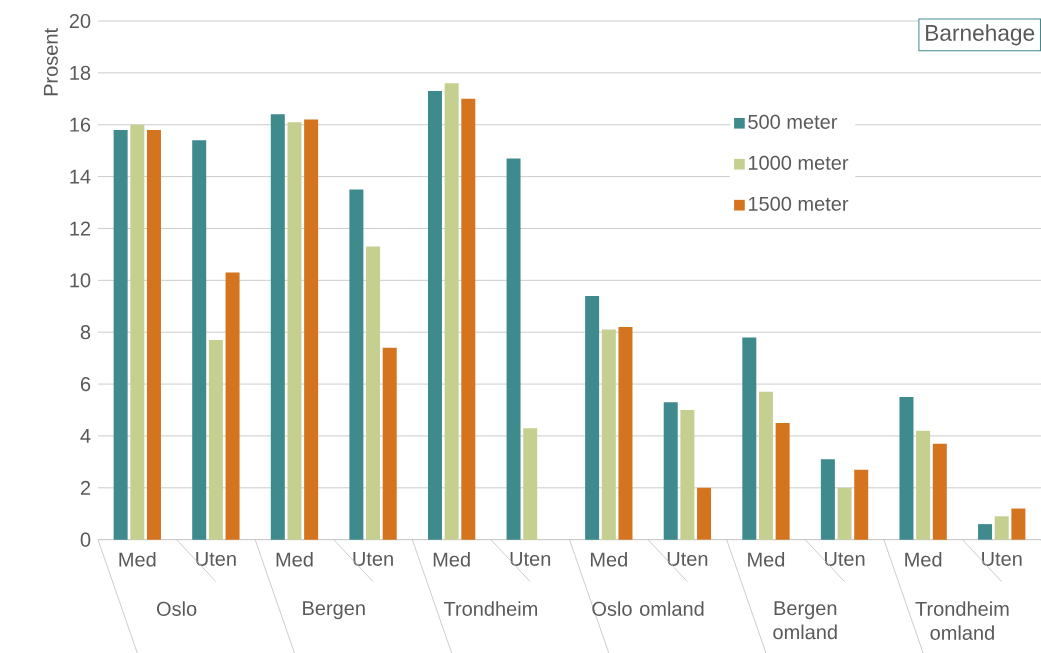 This screenshot has width=1041, height=653. Describe the element at coordinates (980, 35) in the screenshot. I see `chart-title: Barnehage` at that location.